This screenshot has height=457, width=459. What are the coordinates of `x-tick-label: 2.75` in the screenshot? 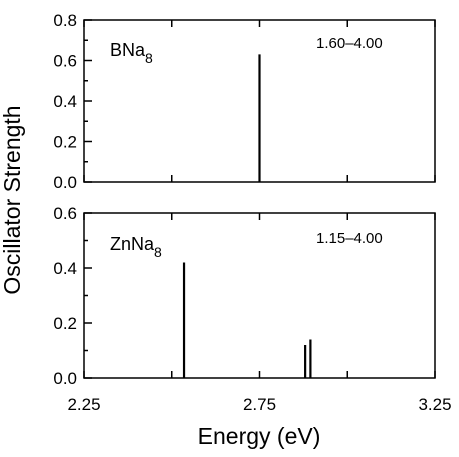 It's located at (259, 404).